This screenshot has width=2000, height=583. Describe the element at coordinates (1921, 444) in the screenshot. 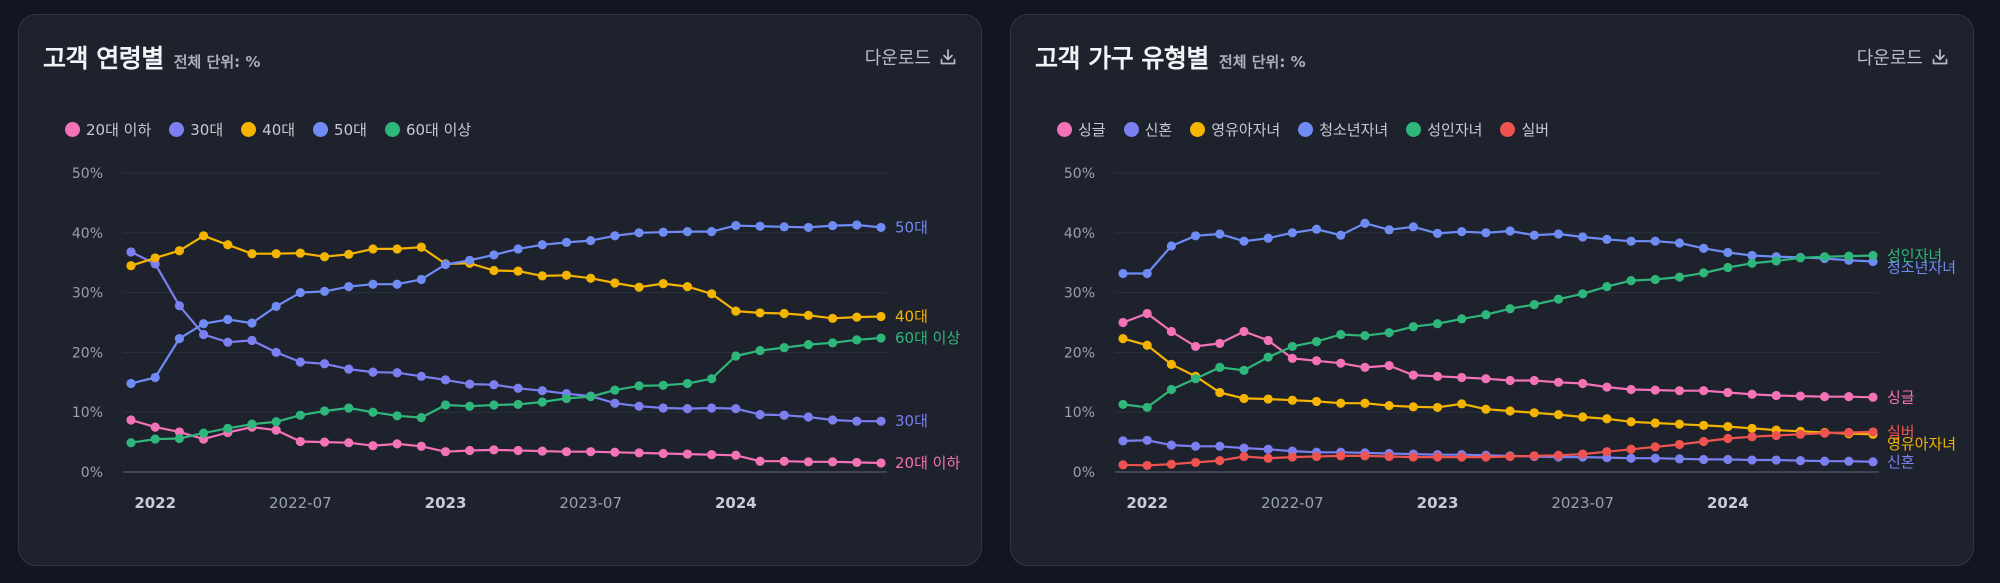

I see `series-end-label: 영유아자녀` at that location.